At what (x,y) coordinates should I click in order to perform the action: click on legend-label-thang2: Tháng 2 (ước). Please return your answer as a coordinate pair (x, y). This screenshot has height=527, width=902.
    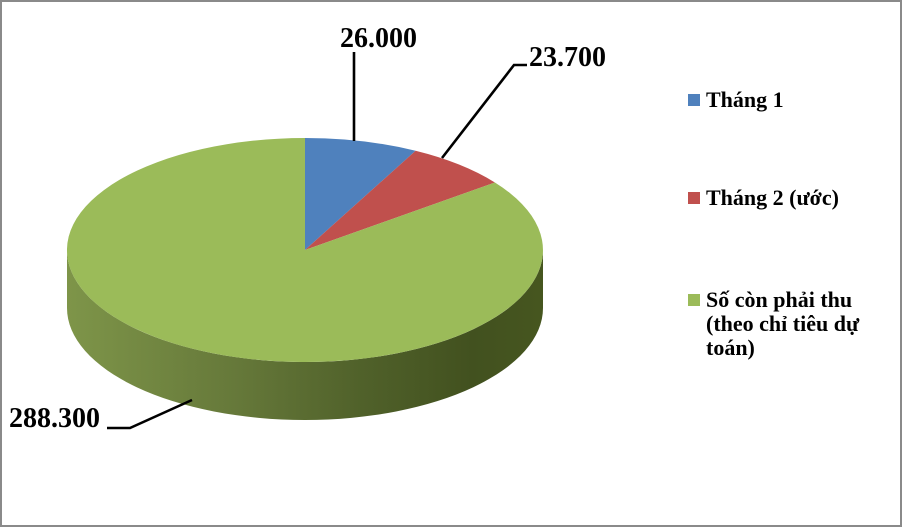
    Looking at the image, I should click on (772, 197).